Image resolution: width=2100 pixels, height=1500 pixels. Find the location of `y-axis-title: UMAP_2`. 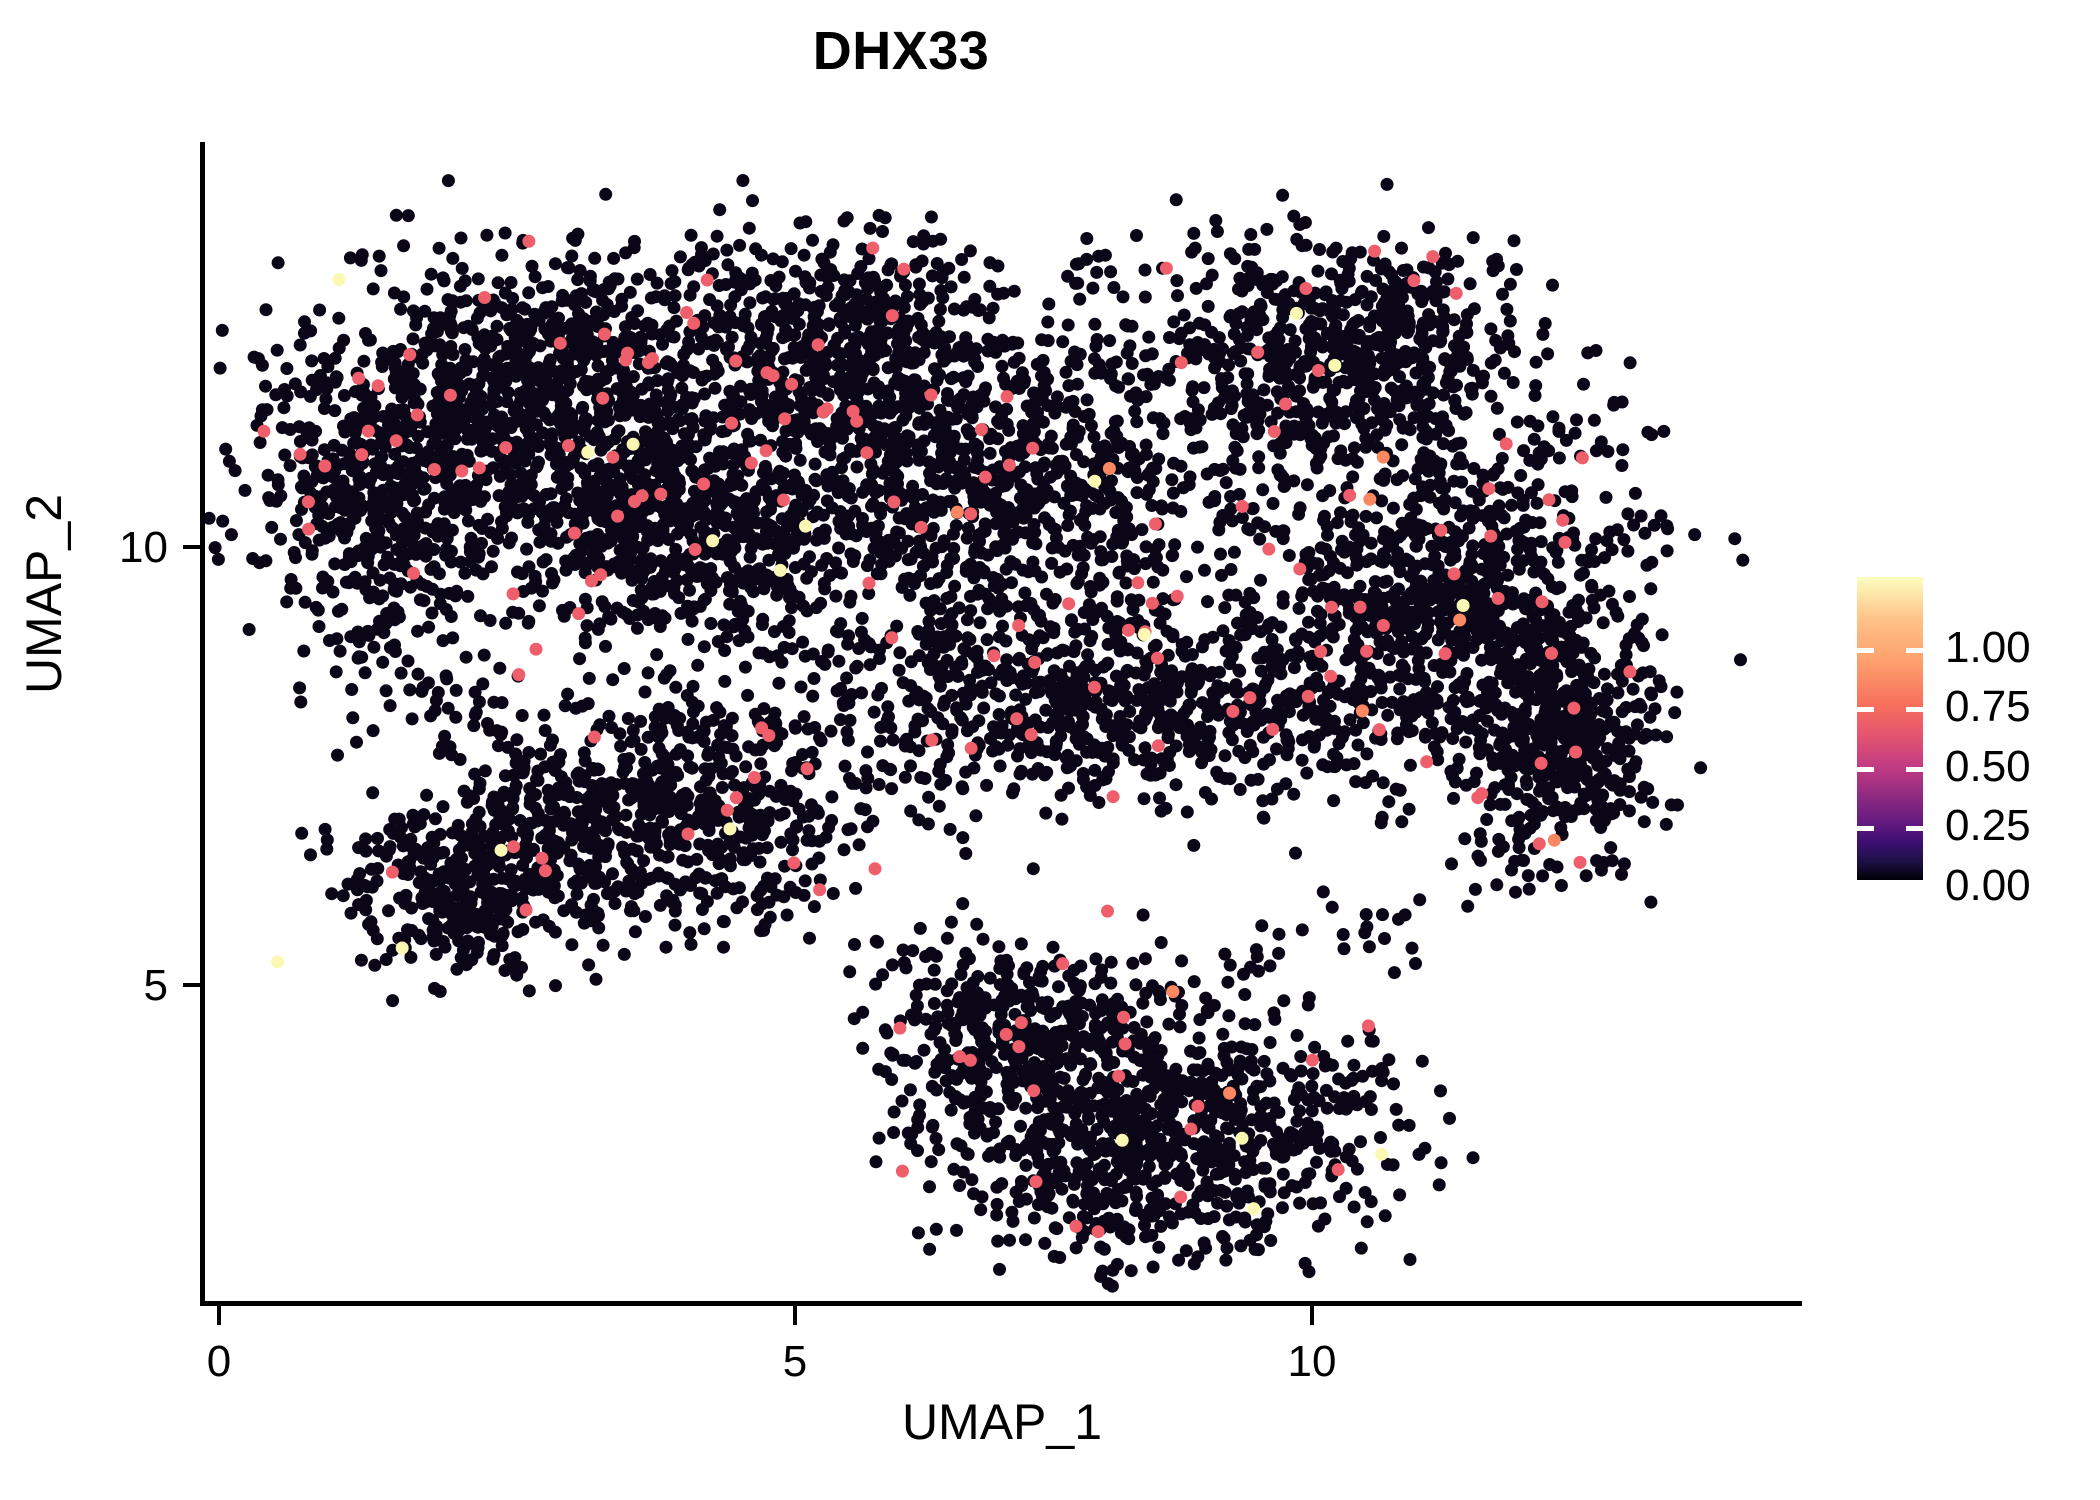

y-axis-title: UMAP_2 is located at coordinates (44, 594).